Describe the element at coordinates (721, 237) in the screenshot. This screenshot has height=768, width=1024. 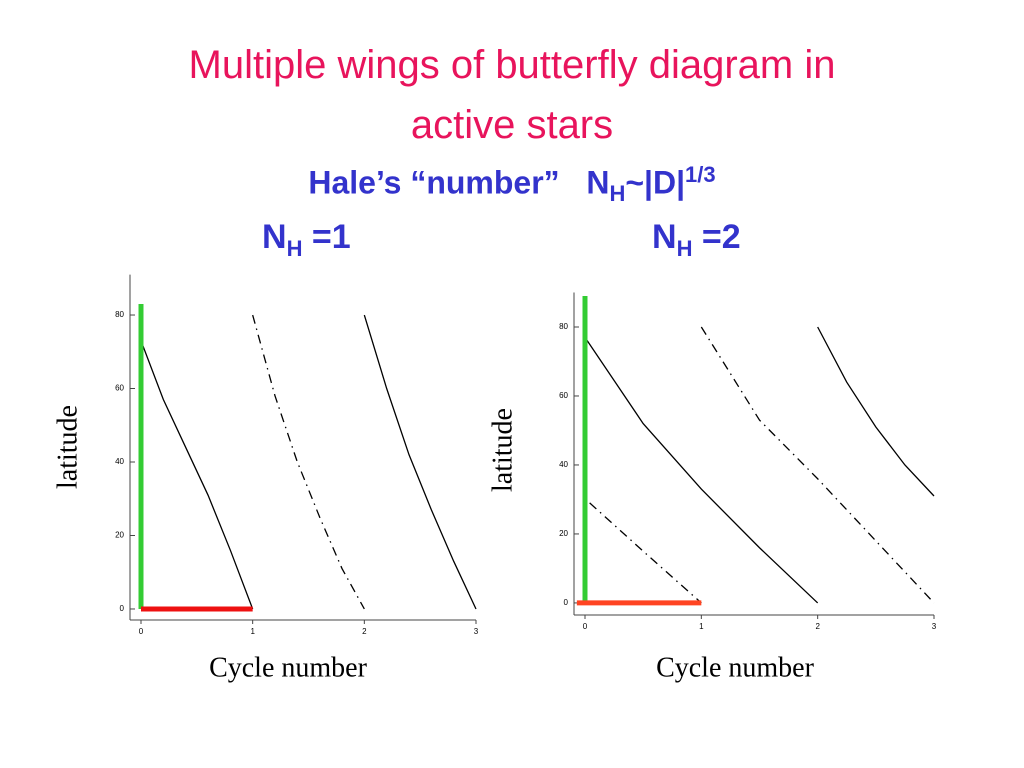
I see `suffix: =2` at that location.